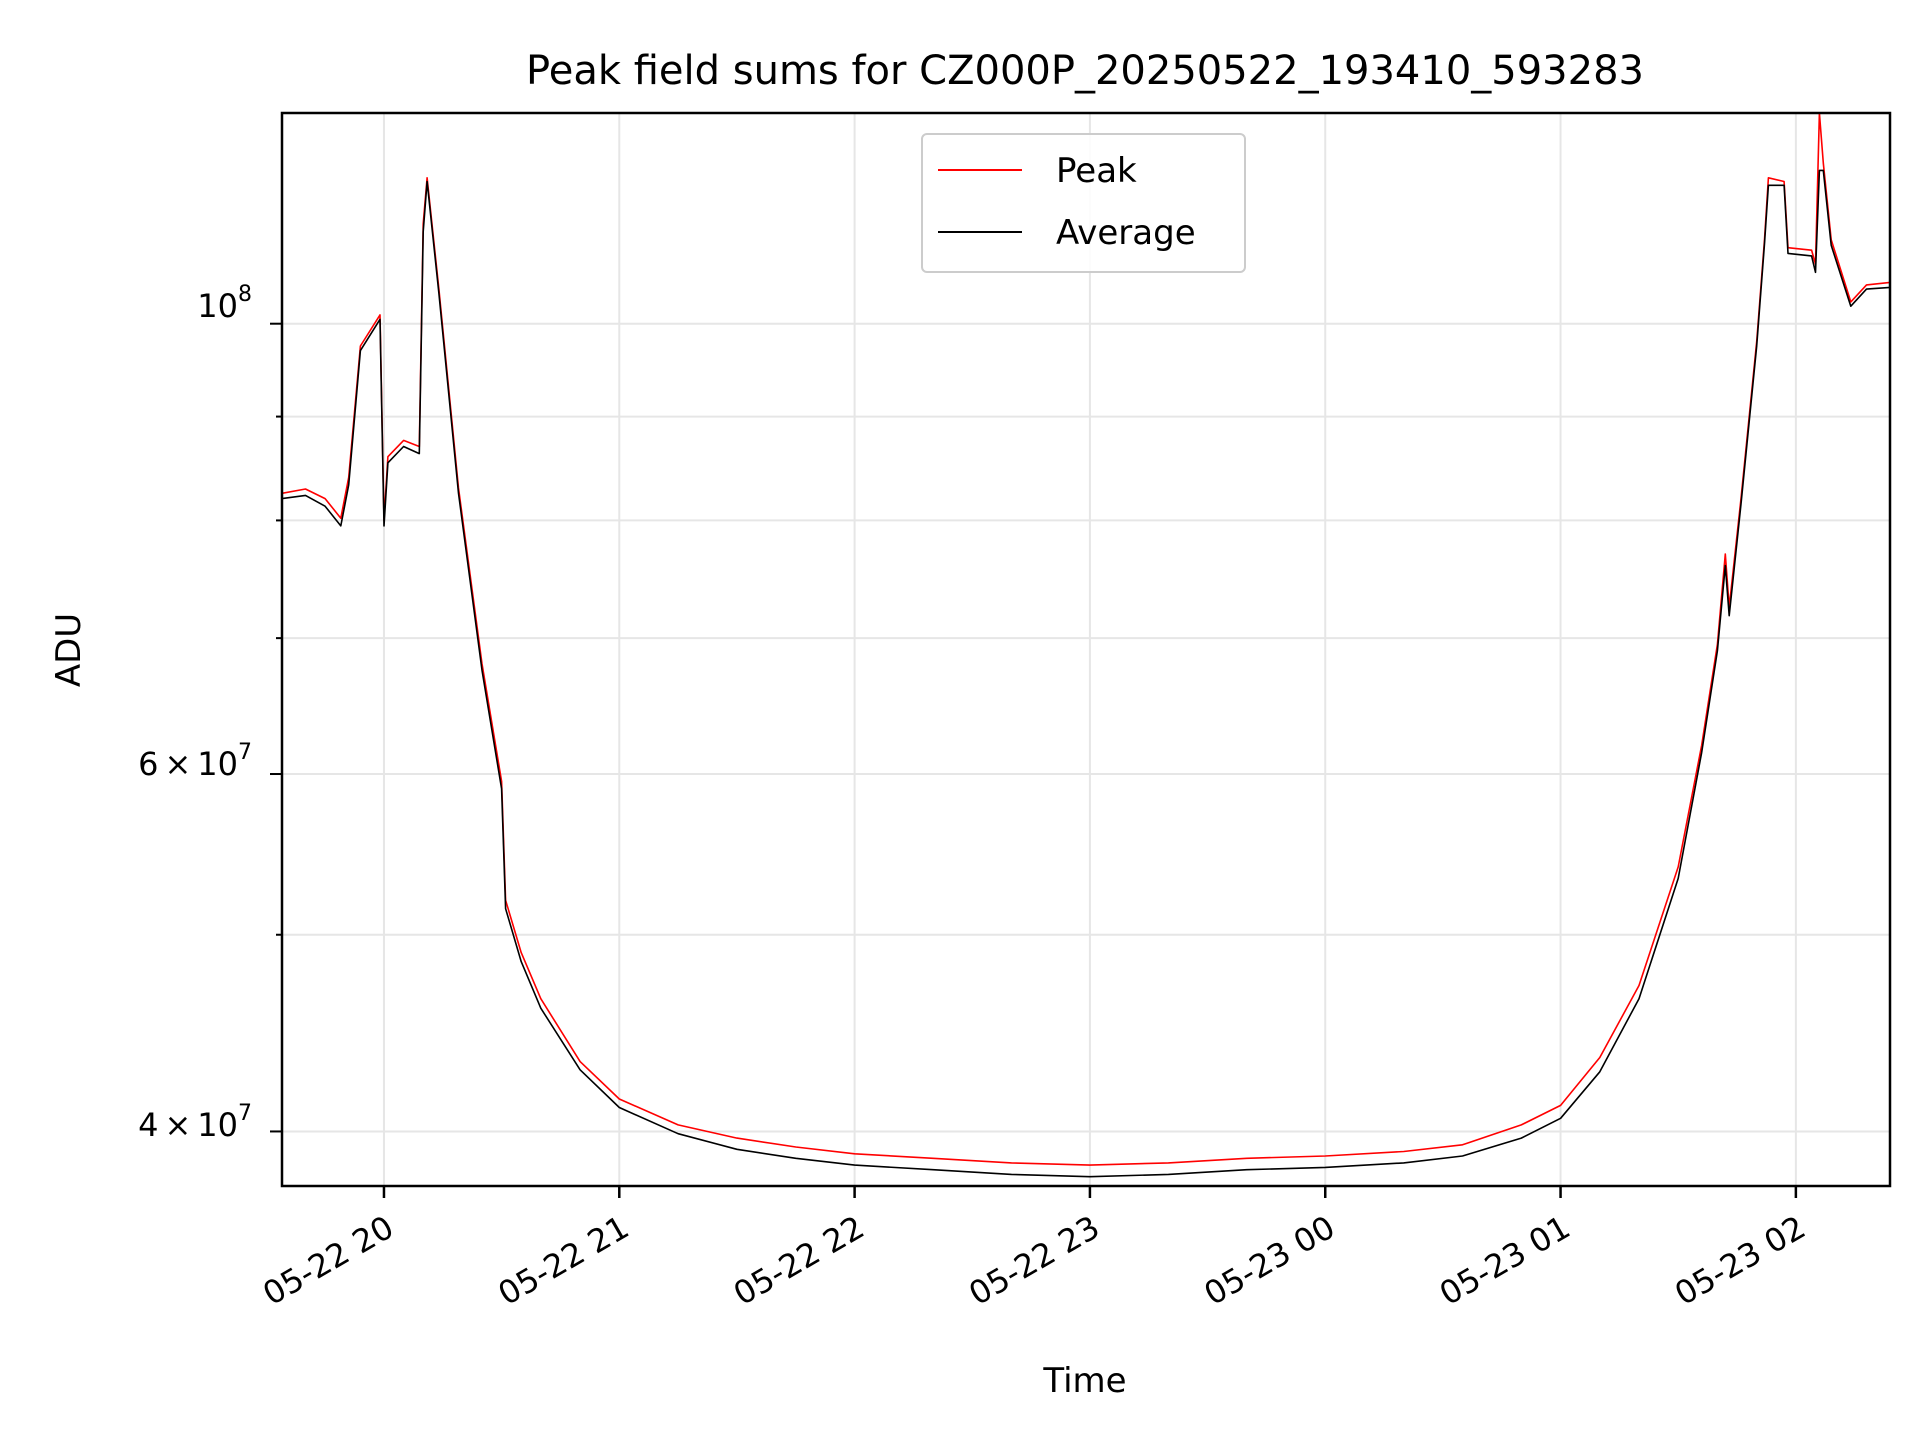  I want to click on legend-label-peak: Peak, so click(1096, 171).